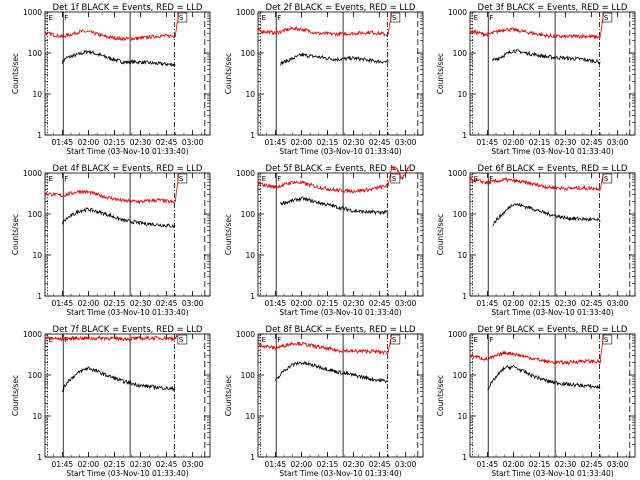  What do you see at coordinates (553, 8) in the screenshot?
I see `chart-title: Det 3f BLACK = Events, RED = LLD` at bounding box center [553, 8].